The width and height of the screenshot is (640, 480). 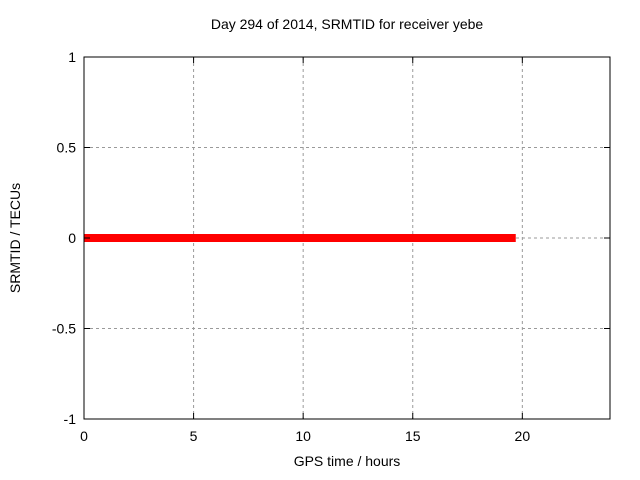 I want to click on x-tick-label: 5, so click(x=194, y=436).